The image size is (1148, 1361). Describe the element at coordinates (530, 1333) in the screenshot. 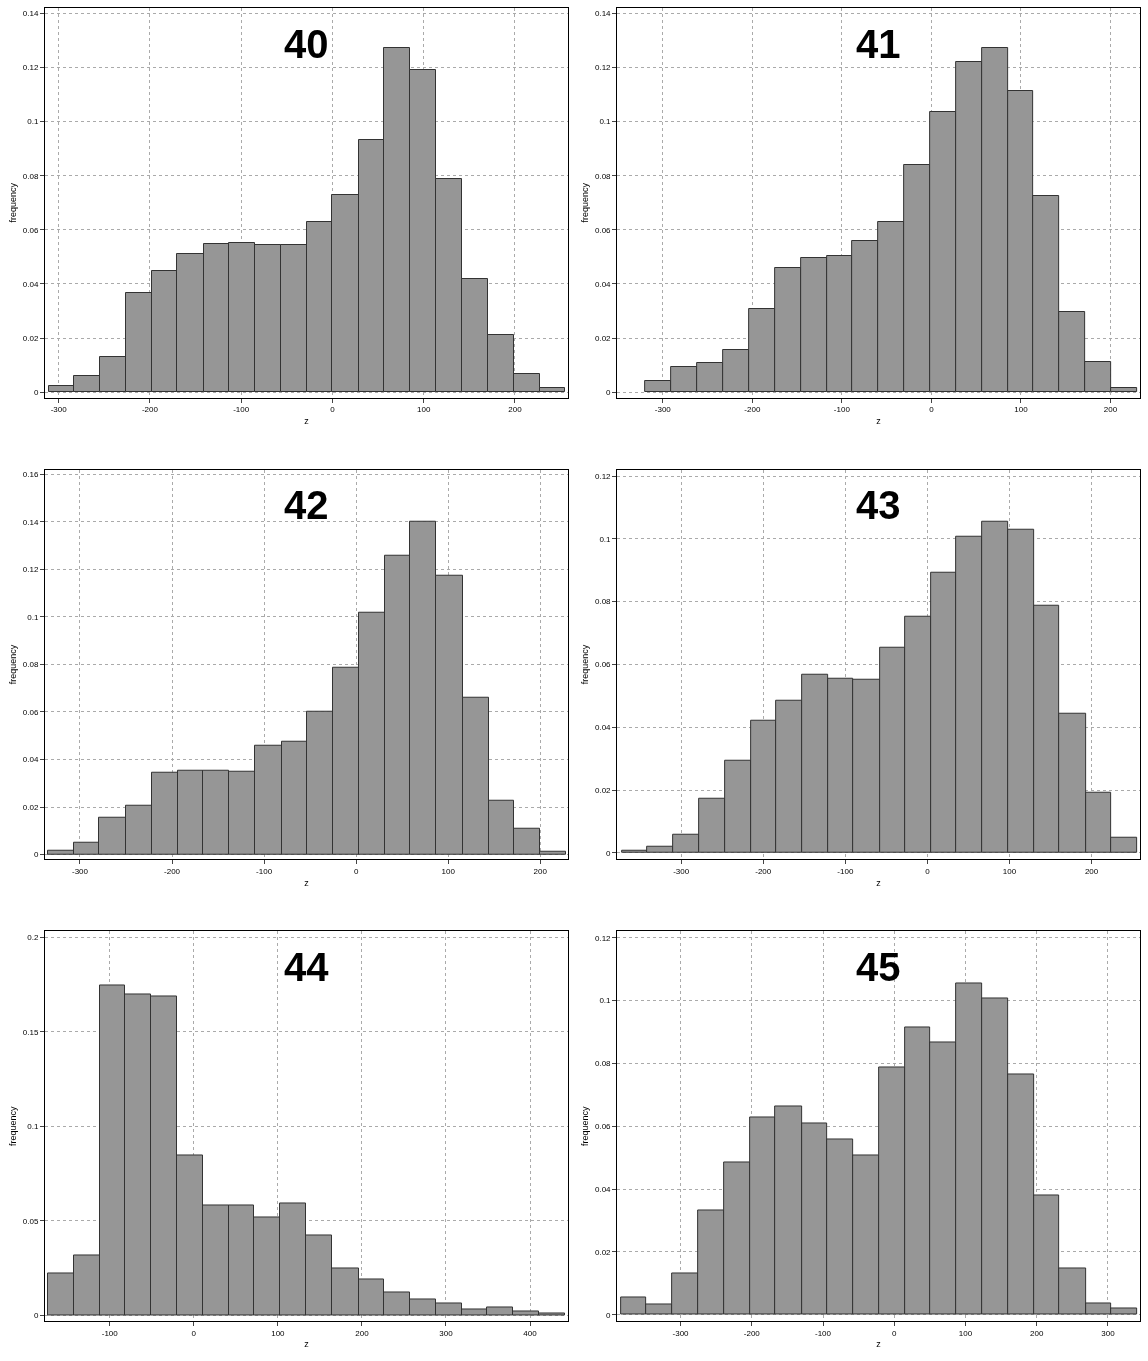

I see `x-tick-label: 400` at that location.